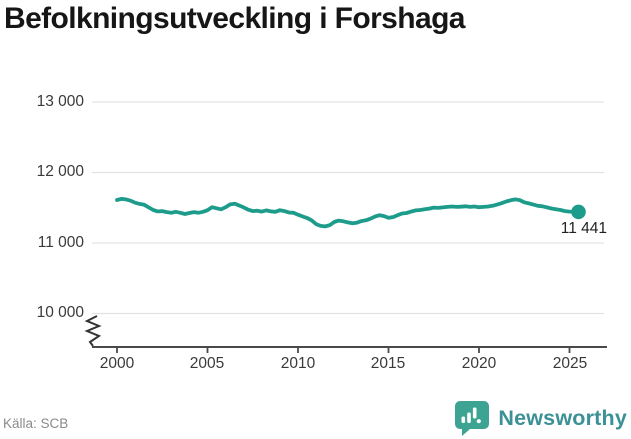  I want to click on x-tick-label: 2015, so click(388, 363).